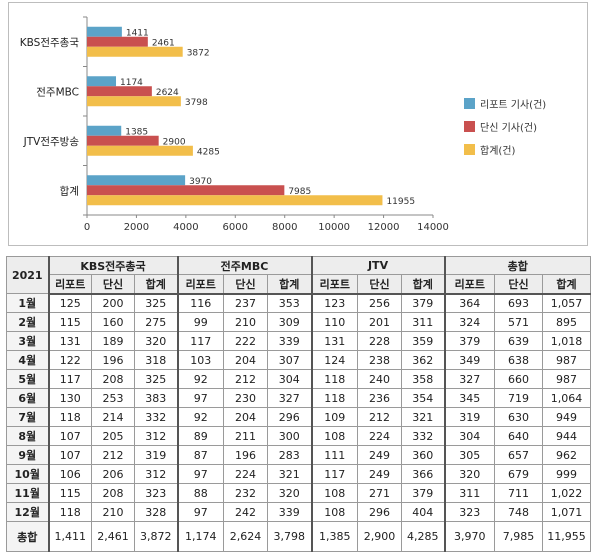 The width and height of the screenshot is (597, 552). What do you see at coordinates (70, 455) in the screenshot?
I see `table-cell: 107` at bounding box center [70, 455].